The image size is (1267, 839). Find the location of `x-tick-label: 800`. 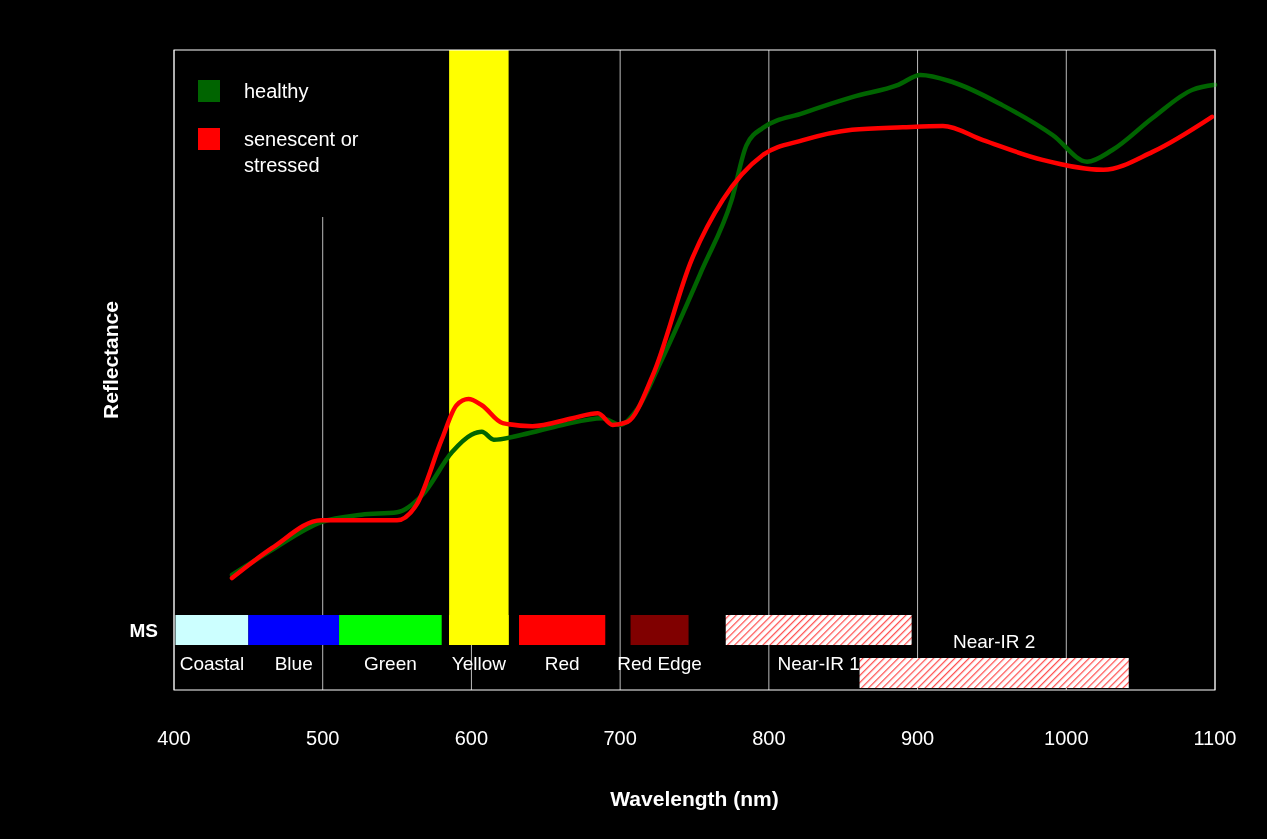

x-tick-label: 800 is located at coordinates (769, 738).